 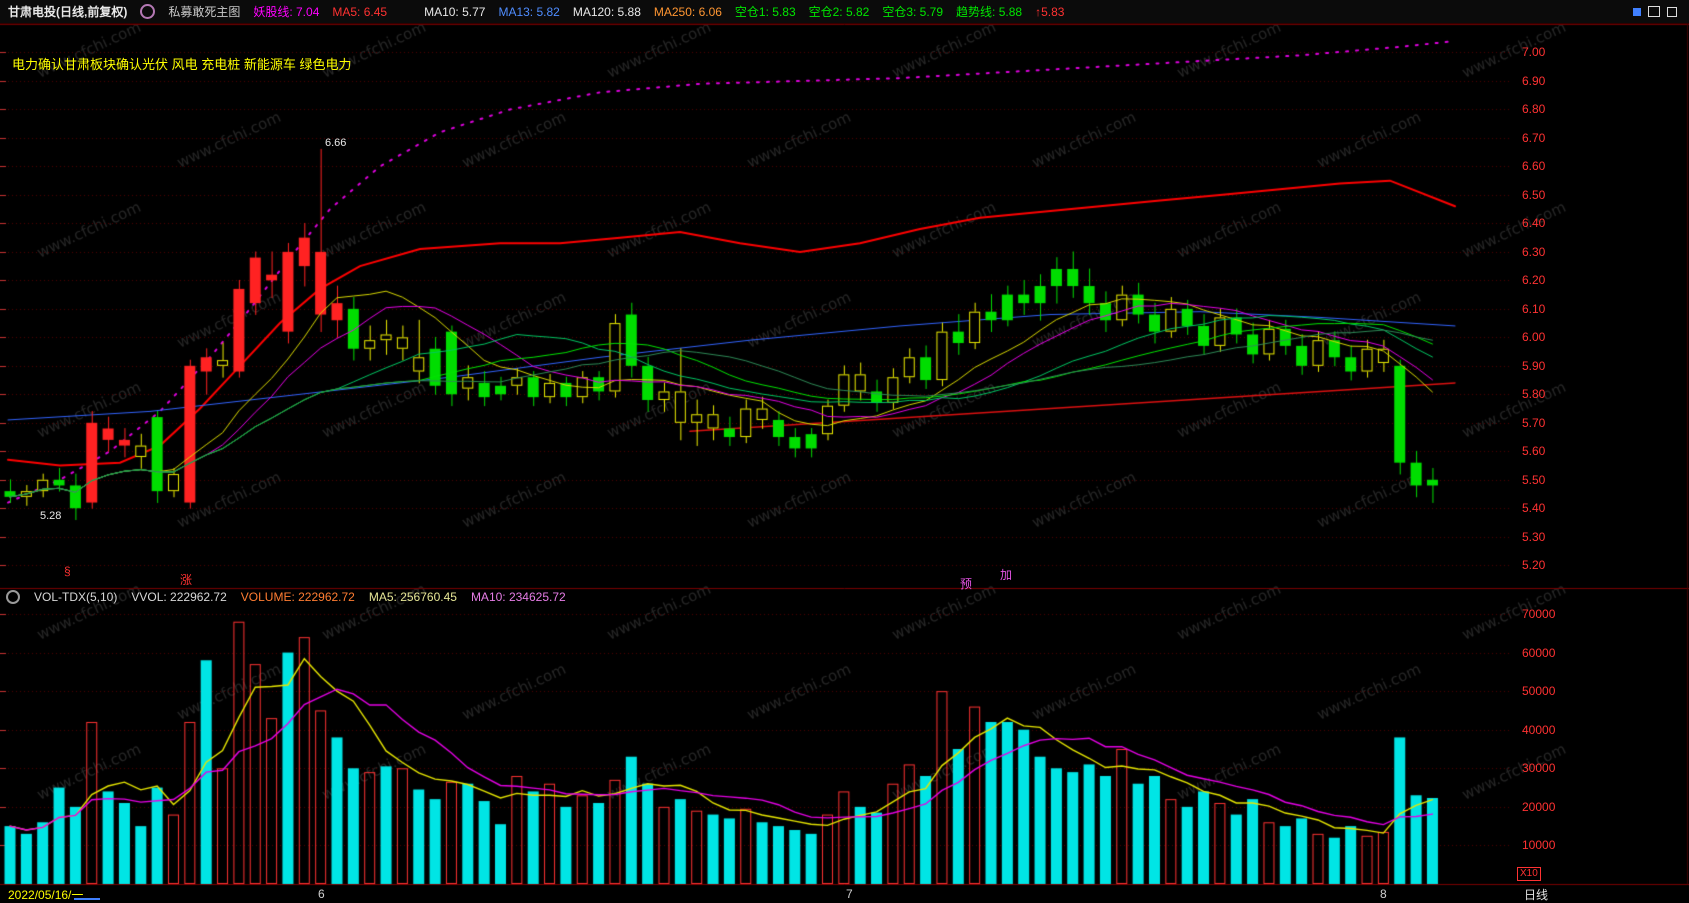 What do you see at coordinates (1534, 366) in the screenshot?
I see `price-axis-label: 5.90` at bounding box center [1534, 366].